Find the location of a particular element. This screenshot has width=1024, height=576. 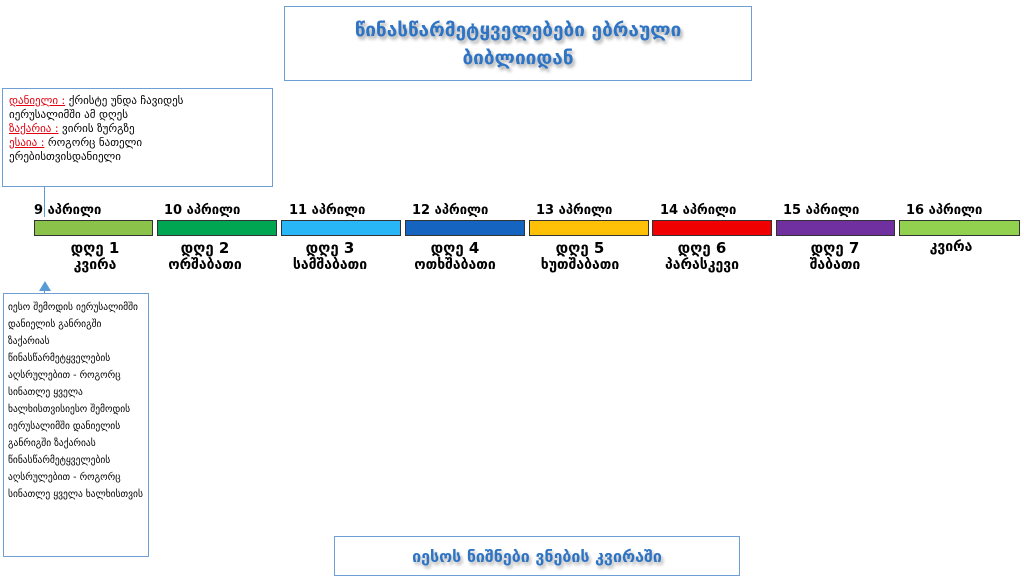

day-block: კვირა is located at coordinates (951, 247).